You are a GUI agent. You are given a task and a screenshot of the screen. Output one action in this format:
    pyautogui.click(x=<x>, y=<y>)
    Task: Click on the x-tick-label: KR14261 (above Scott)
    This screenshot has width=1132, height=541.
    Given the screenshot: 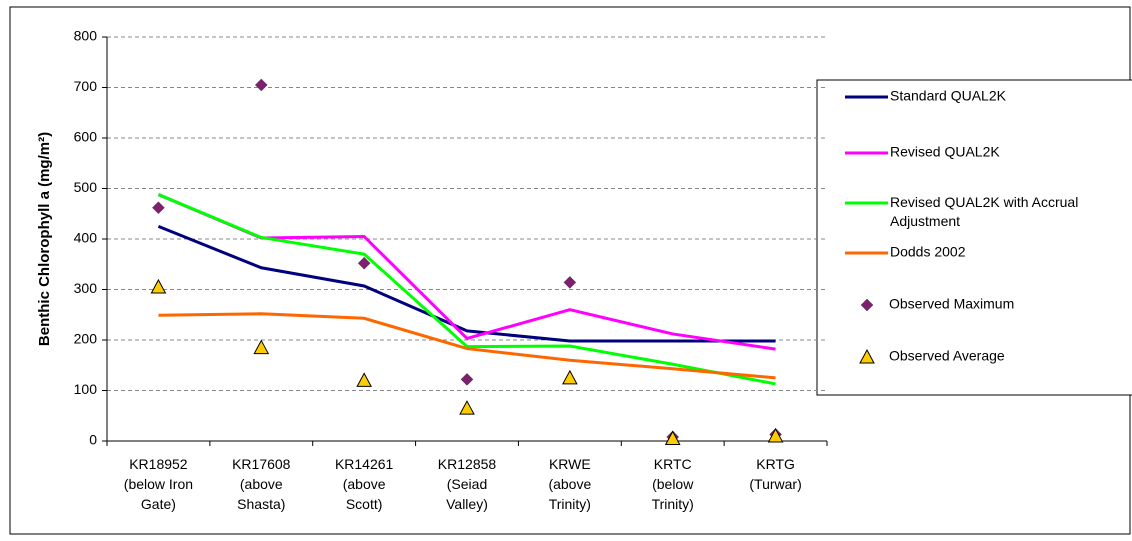 What is the action you would take?
    pyautogui.click(x=364, y=484)
    